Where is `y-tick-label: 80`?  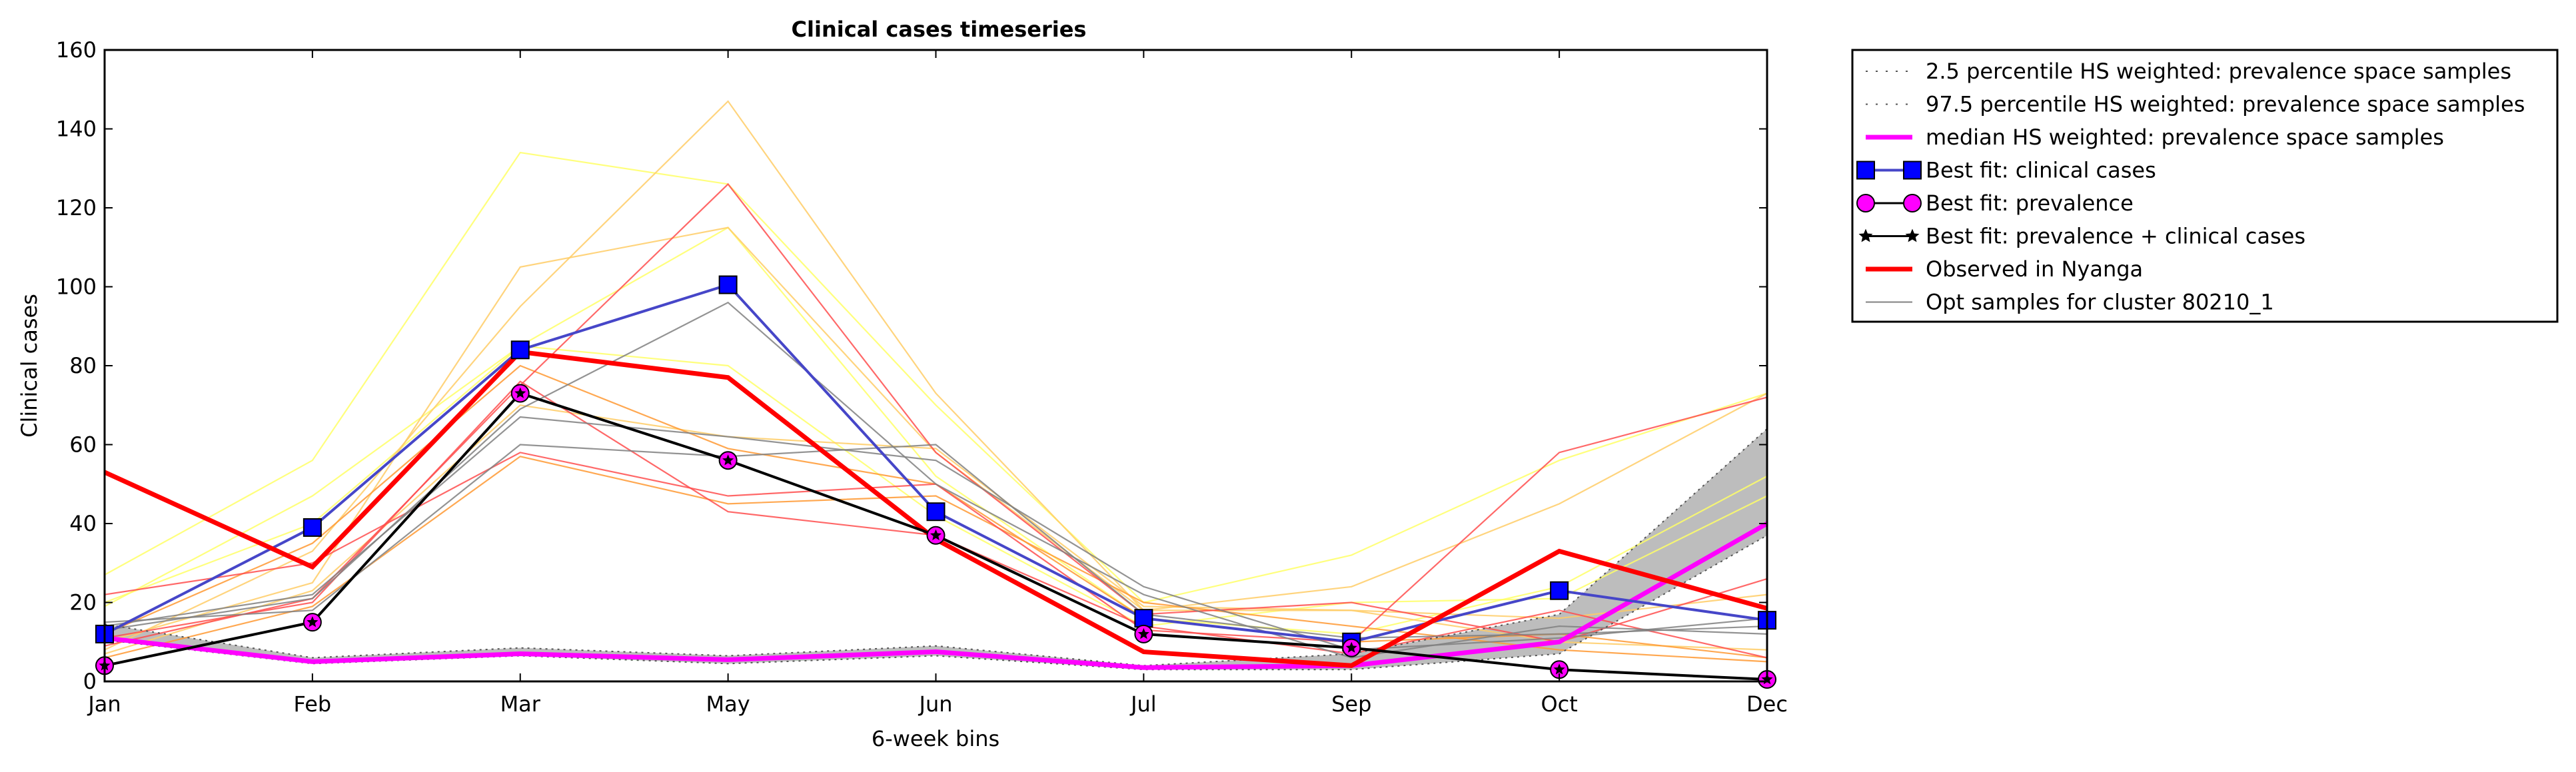
y-tick-label: 80 is located at coordinates (83, 365).